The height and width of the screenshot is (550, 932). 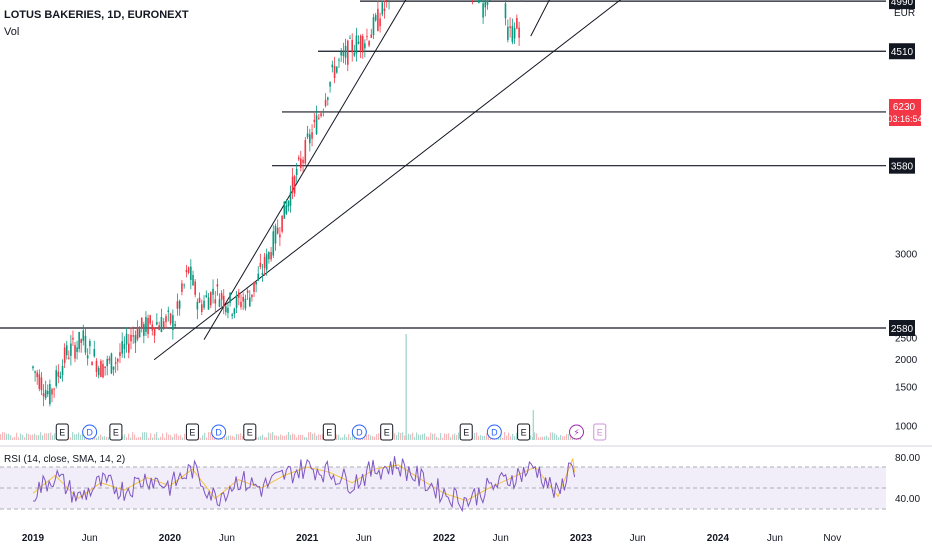 What do you see at coordinates (906, 427) in the screenshot?
I see `price-tick-1000: 1000` at bounding box center [906, 427].